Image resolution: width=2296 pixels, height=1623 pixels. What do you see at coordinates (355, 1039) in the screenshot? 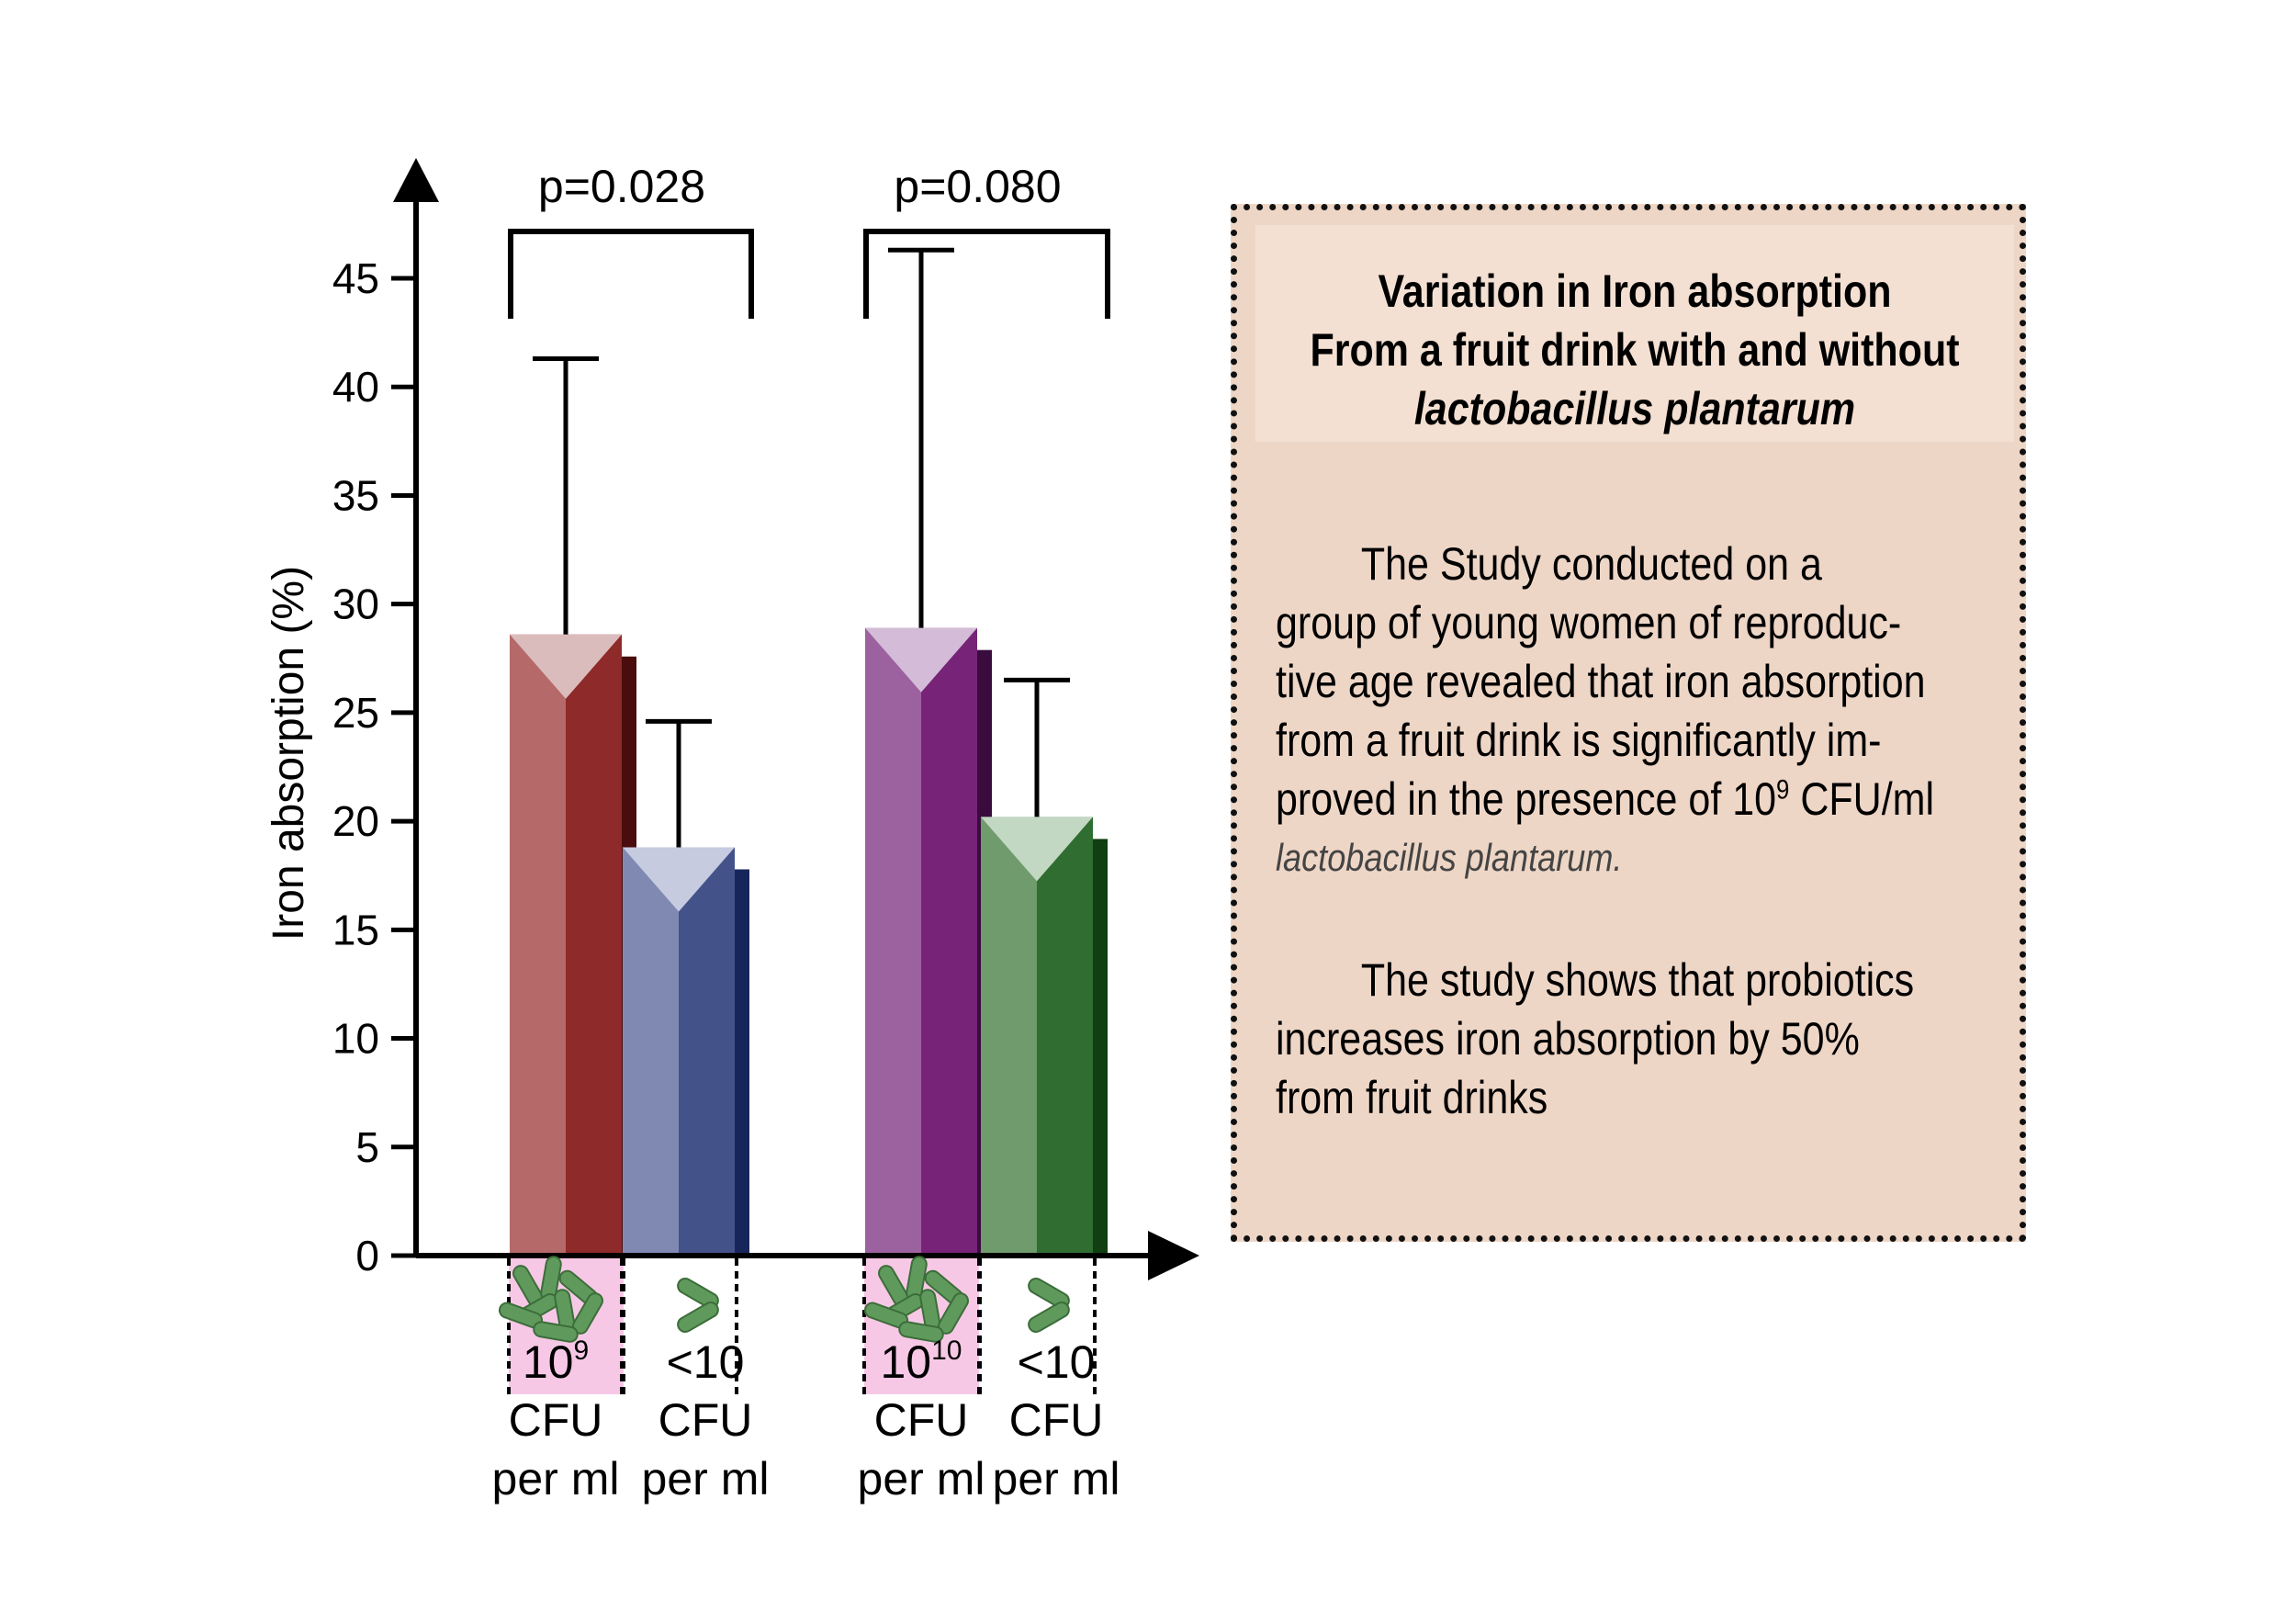
I see `y-tick-label: 10` at bounding box center [355, 1039].